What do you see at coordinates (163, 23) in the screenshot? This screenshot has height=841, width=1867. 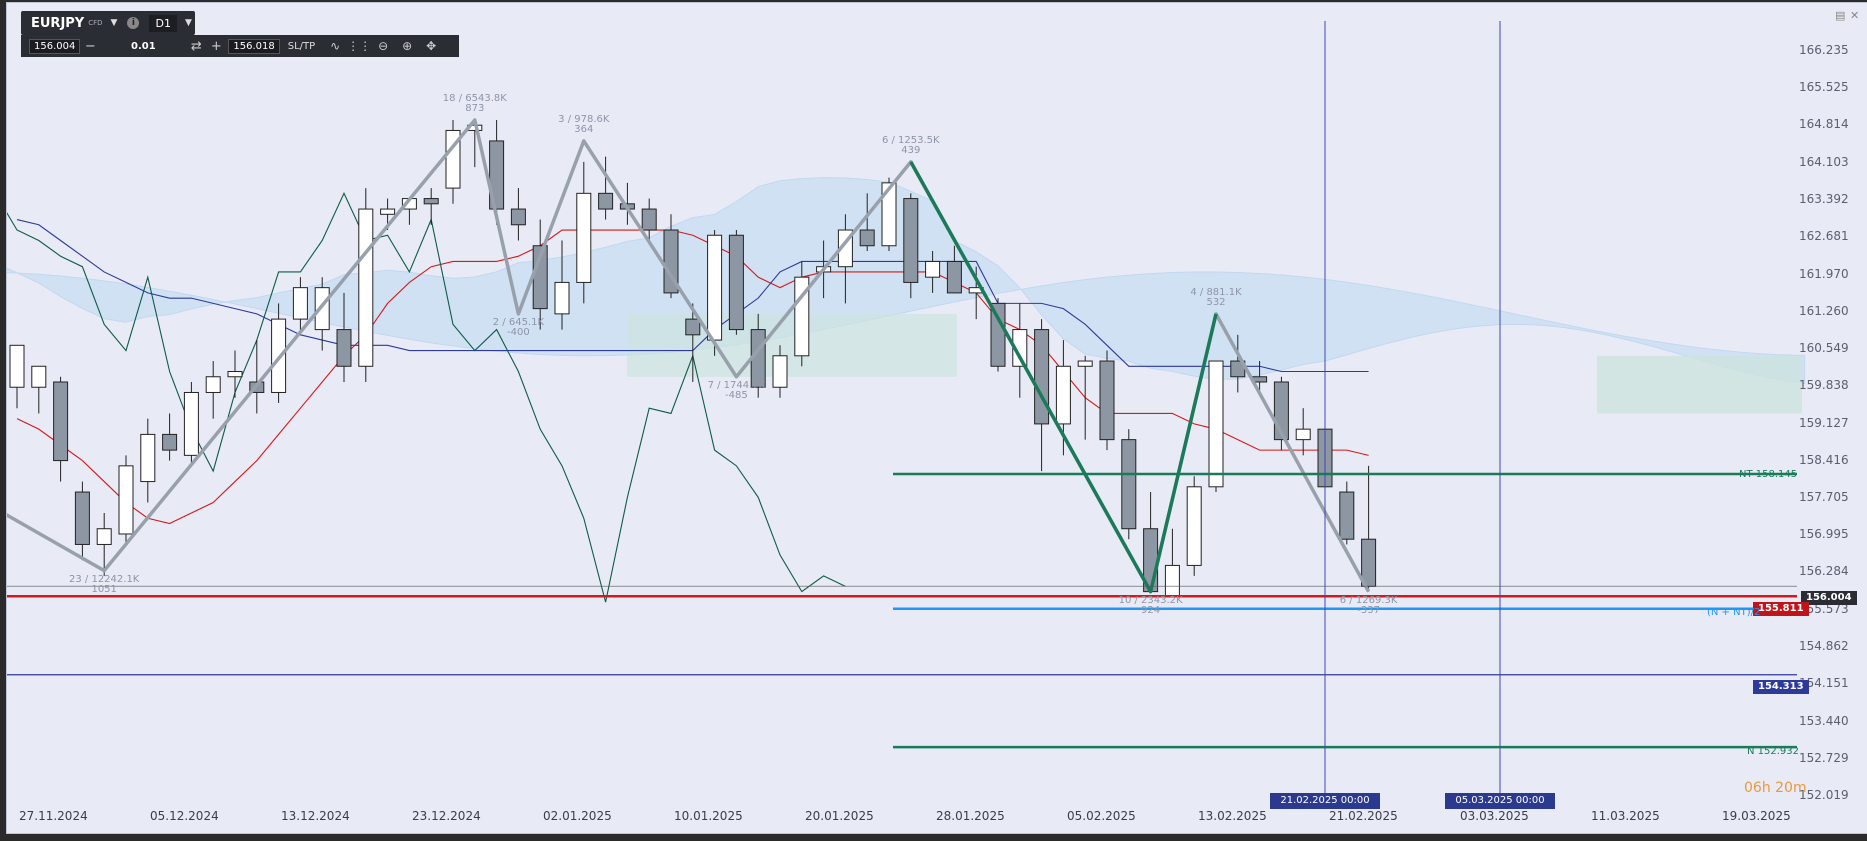 I see `timeframe-selector: D1` at bounding box center [163, 23].